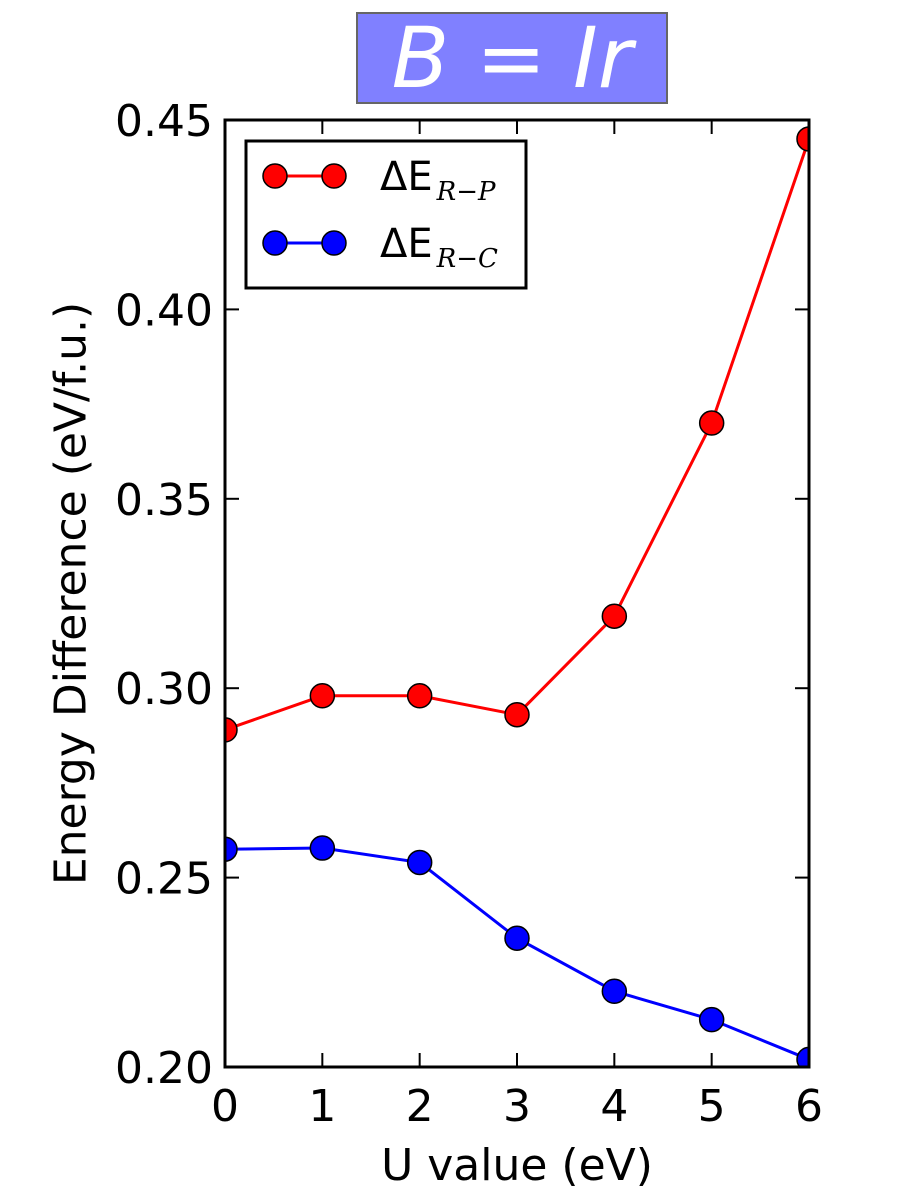 The height and width of the screenshot is (1200, 900). Describe the element at coordinates (379, 180) in the screenshot. I see `legend-entry-0: ΔE R−P` at that location.